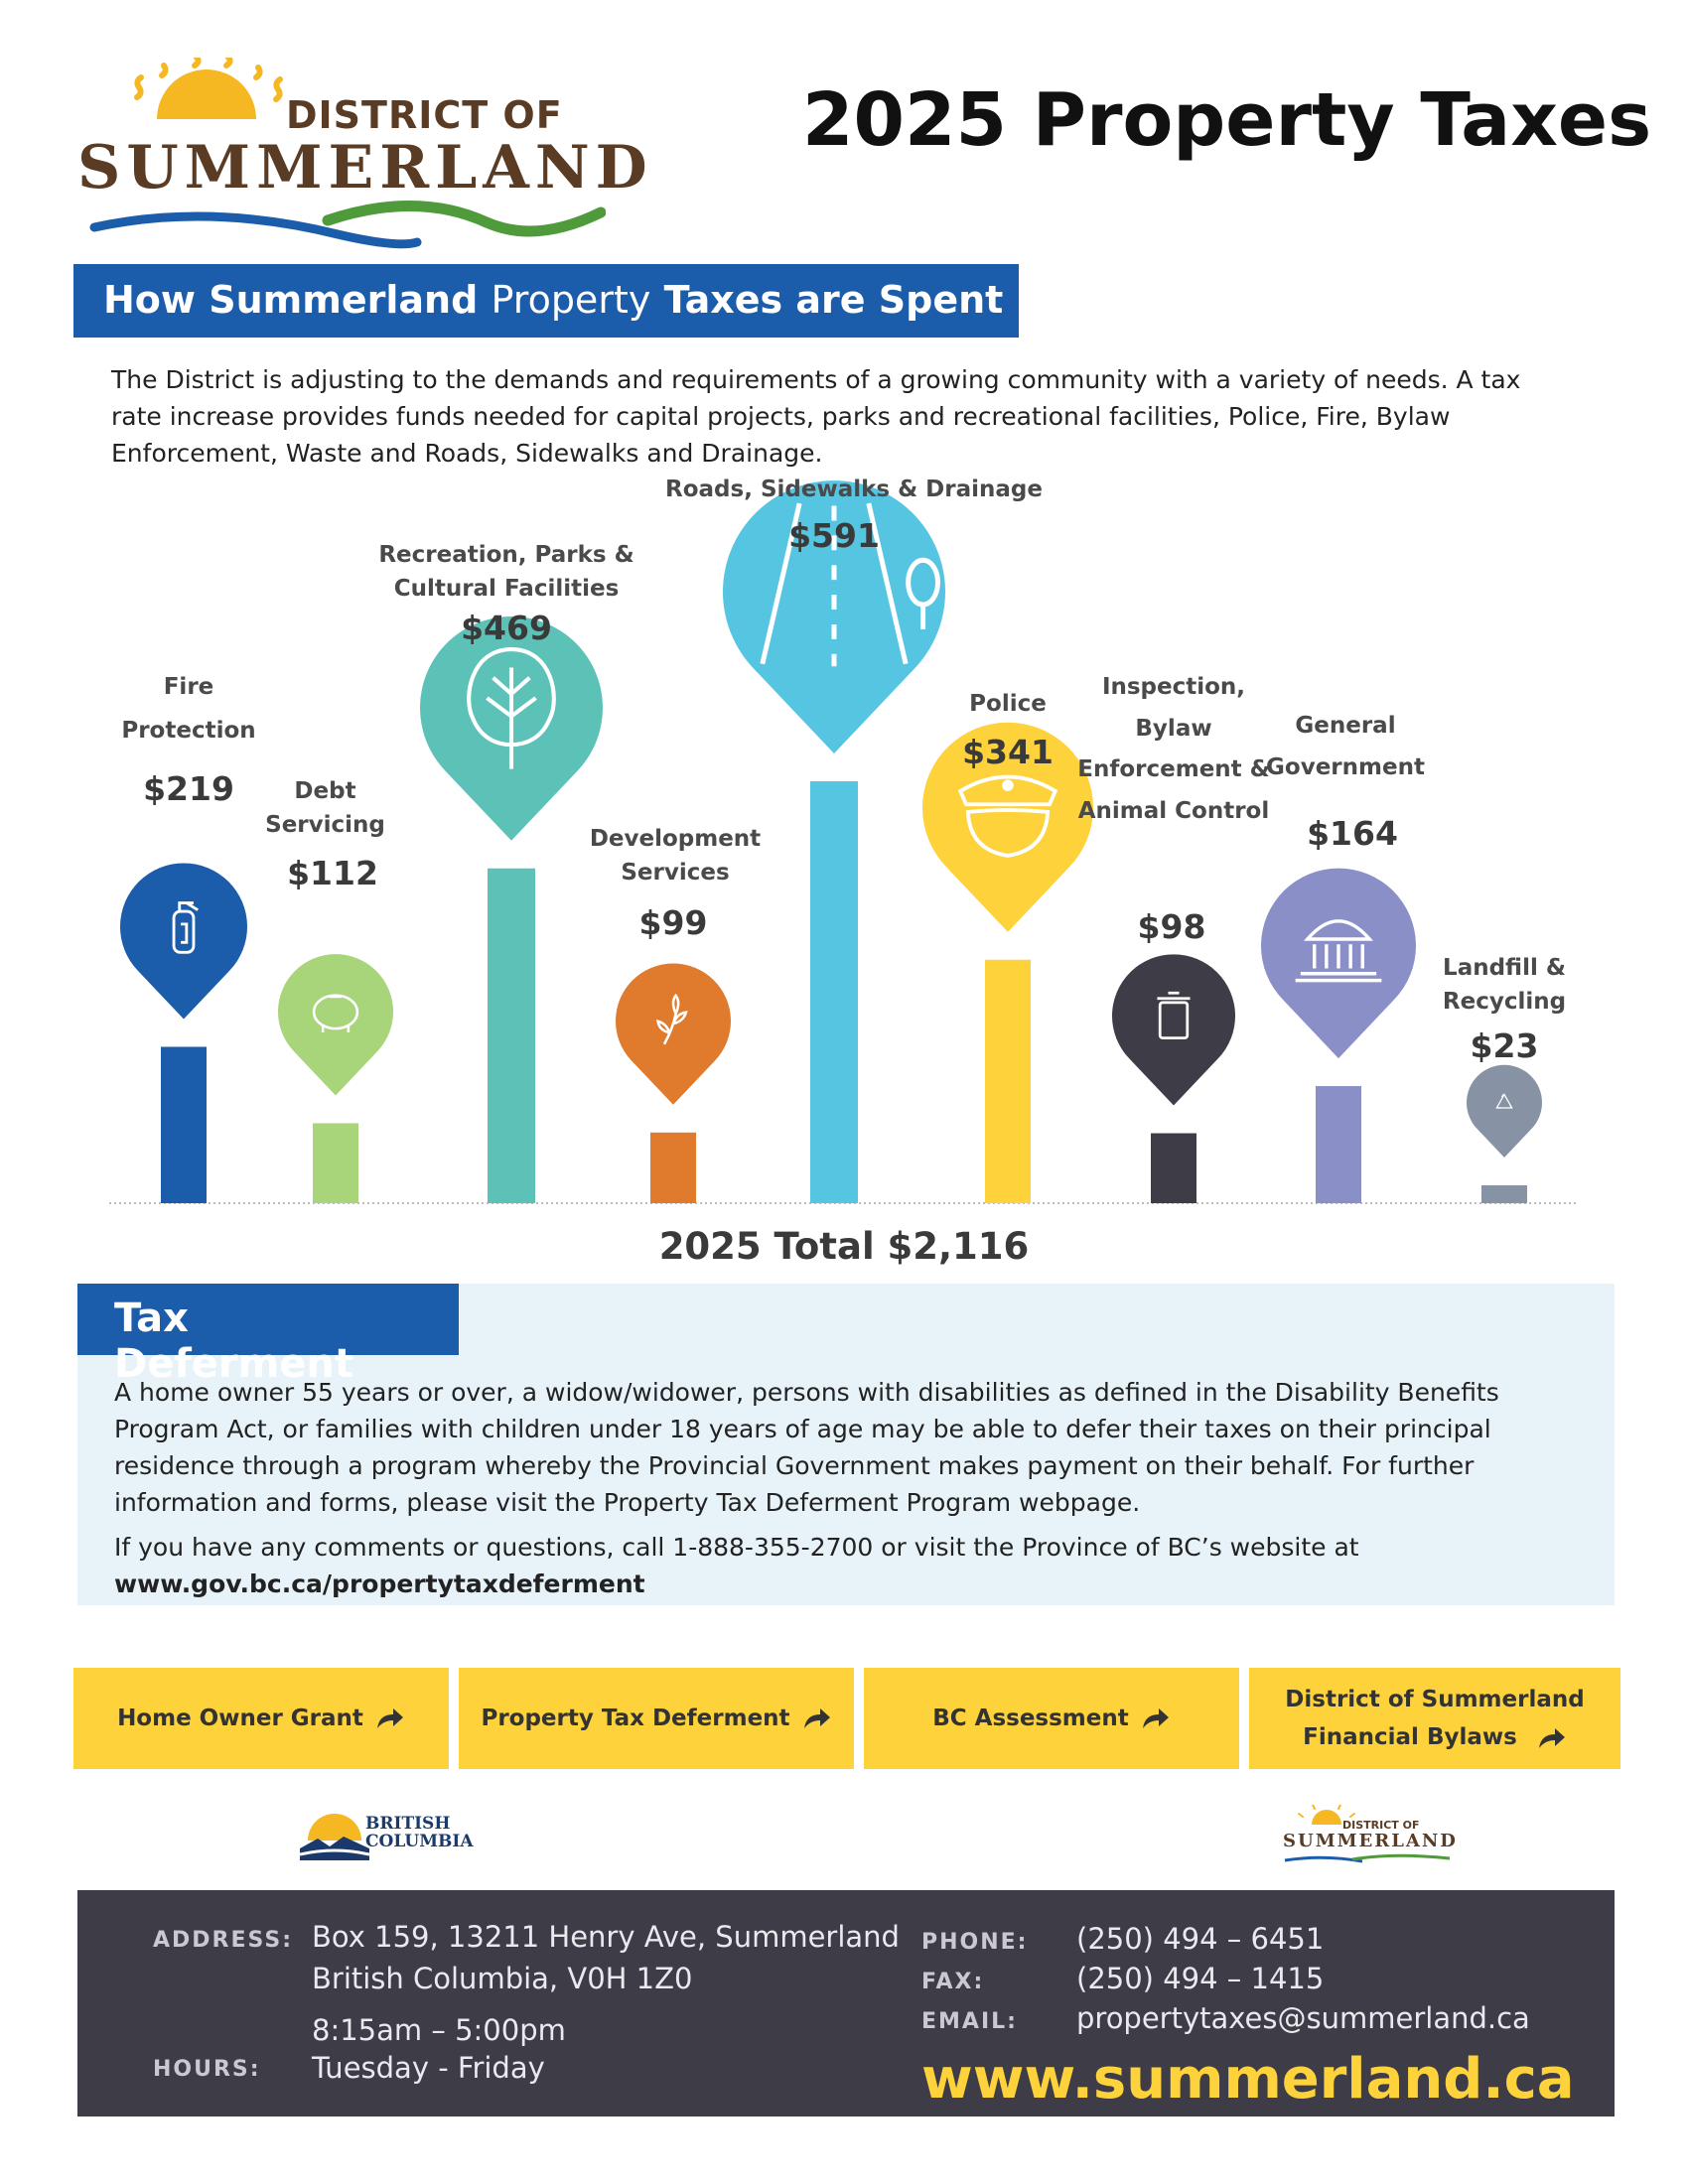 The image size is (1688, 2184). I want to click on chart-total: 2025 Total $2,116, so click(844, 1246).